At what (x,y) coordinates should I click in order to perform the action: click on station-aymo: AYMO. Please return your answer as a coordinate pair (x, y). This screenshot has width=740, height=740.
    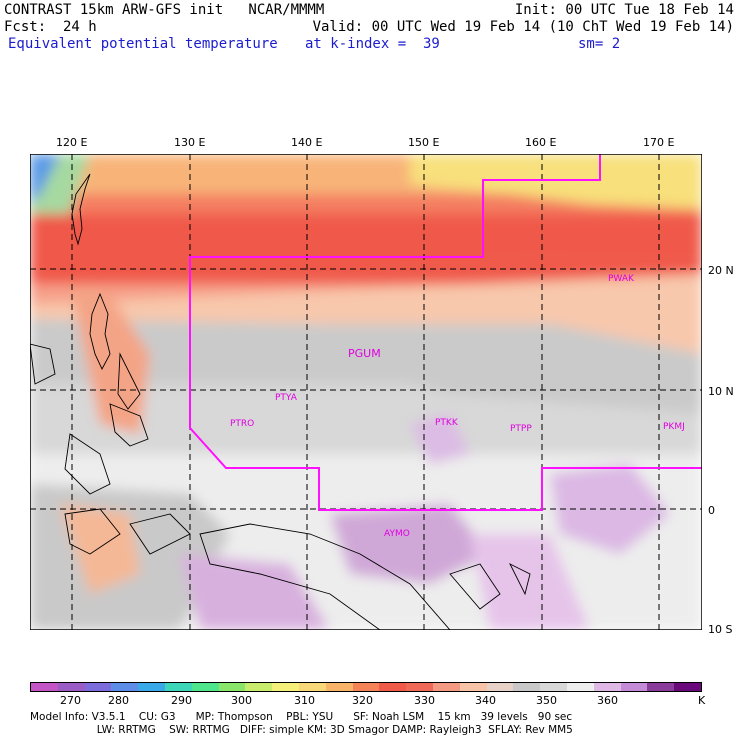
    Looking at the image, I should click on (397, 534).